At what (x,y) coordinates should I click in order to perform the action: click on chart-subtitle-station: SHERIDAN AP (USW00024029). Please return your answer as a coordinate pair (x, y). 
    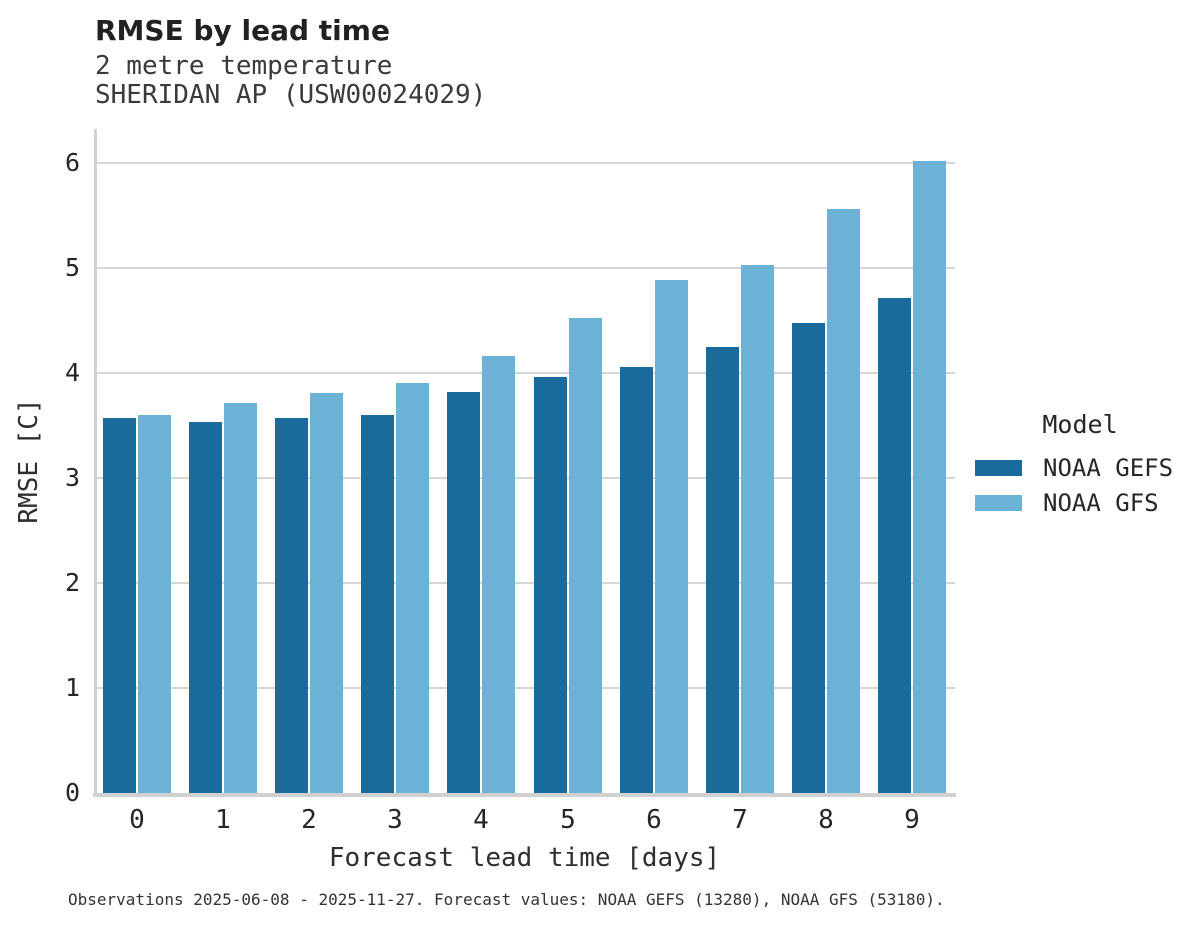
    Looking at the image, I should click on (291, 95).